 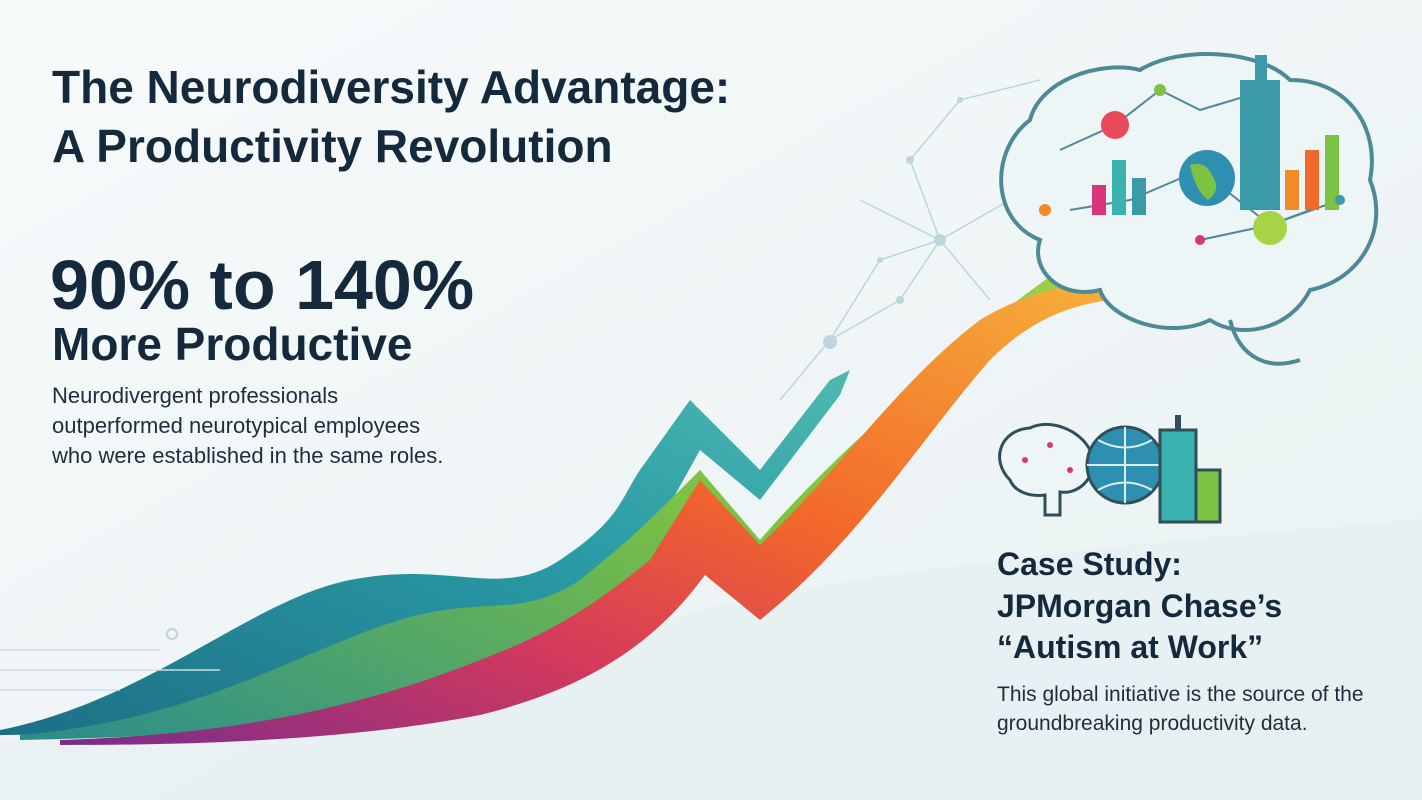 I want to click on case-study-icons, so click(x=1110, y=469).